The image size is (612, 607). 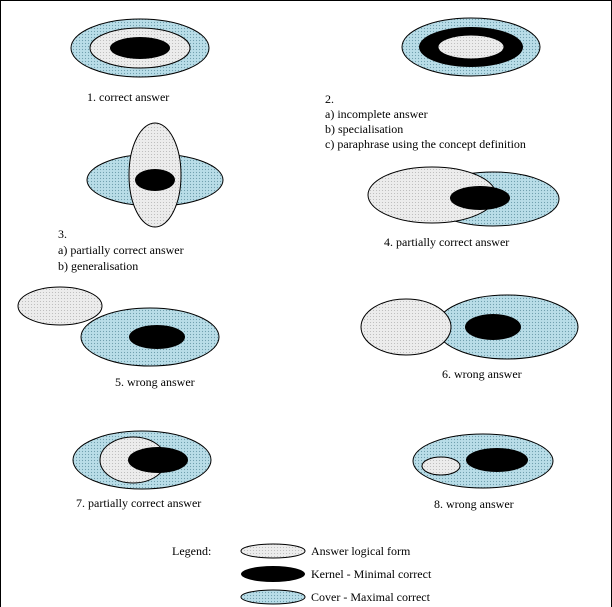 What do you see at coordinates (482, 374) in the screenshot?
I see `panel-6-caption: 6. wrong answer` at bounding box center [482, 374].